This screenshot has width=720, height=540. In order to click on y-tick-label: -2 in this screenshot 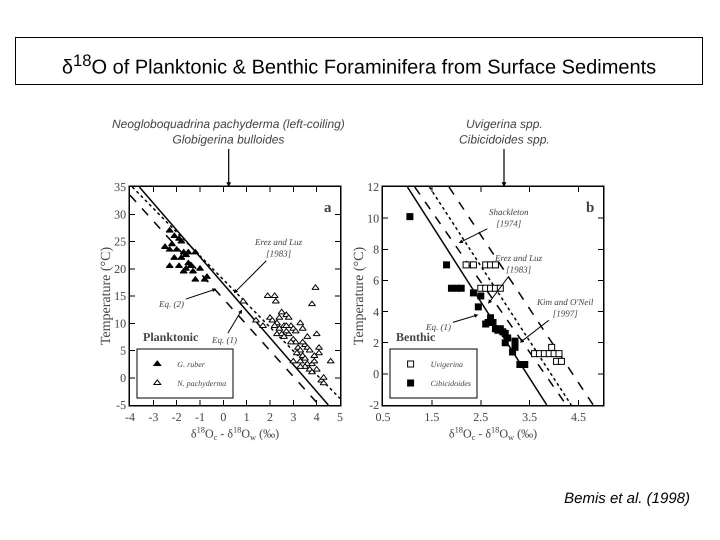, I will do `click(374, 405)`.